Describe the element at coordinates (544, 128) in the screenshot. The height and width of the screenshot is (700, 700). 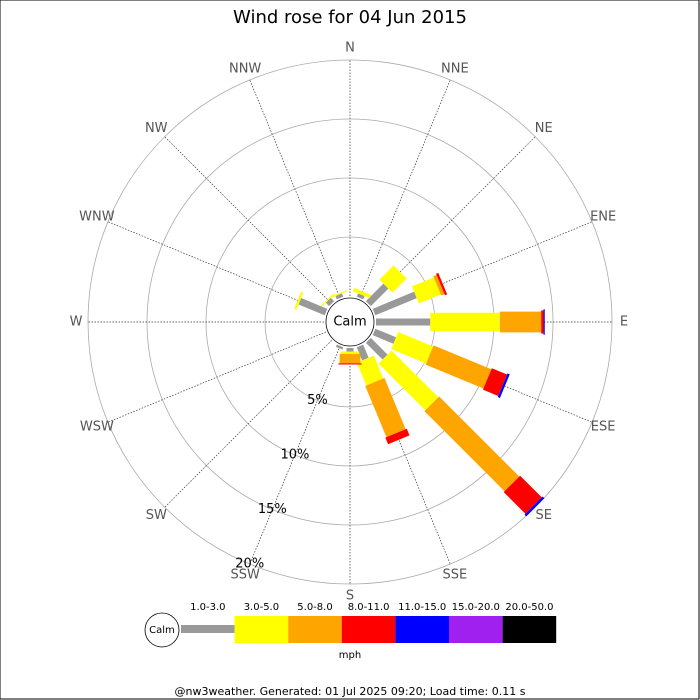
I see `direction-label: NE` at that location.